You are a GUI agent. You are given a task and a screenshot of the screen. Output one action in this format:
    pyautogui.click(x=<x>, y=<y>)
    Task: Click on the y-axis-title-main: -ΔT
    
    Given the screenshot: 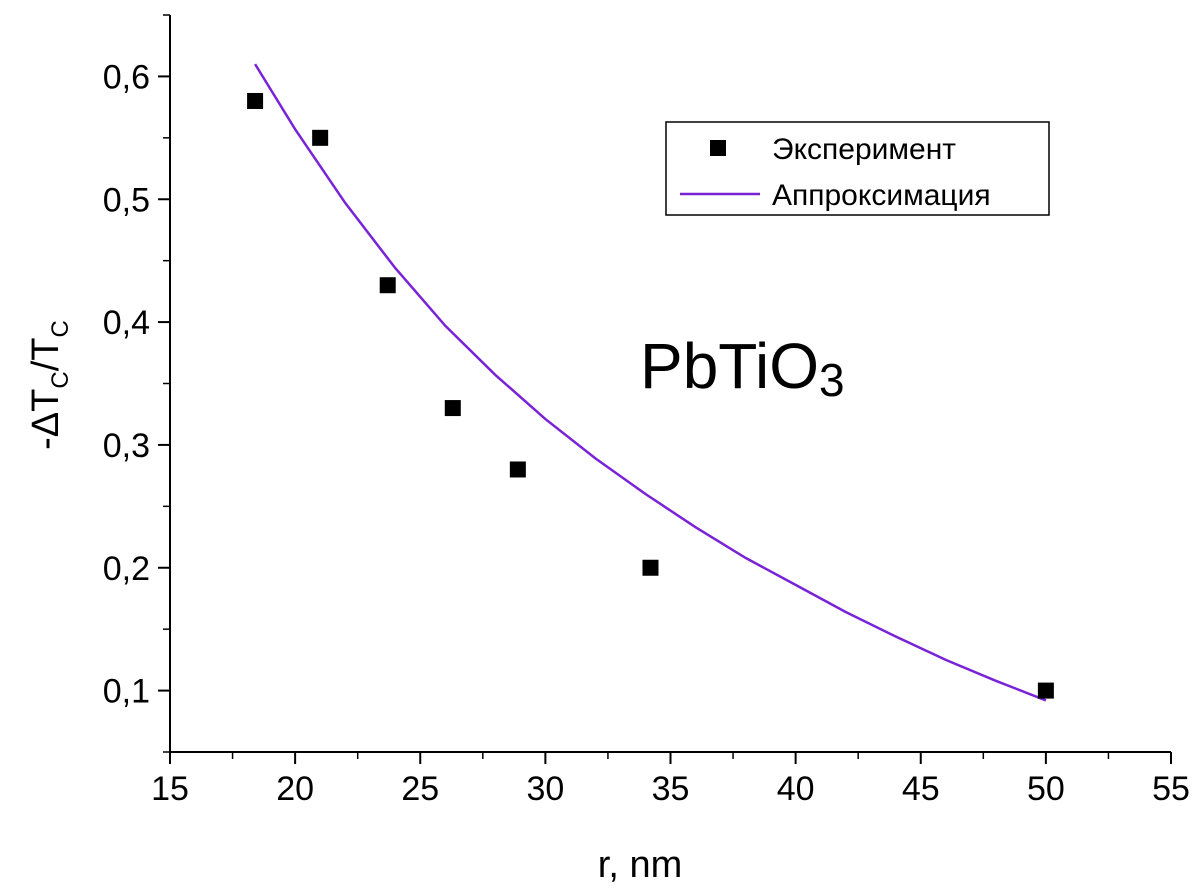 What is the action you would take?
    pyautogui.click(x=46, y=419)
    